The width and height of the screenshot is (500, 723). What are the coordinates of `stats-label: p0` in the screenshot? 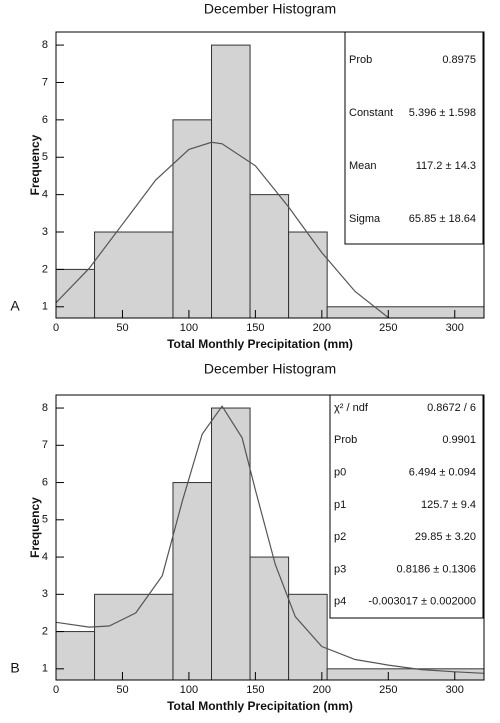 It's located at (340, 473).